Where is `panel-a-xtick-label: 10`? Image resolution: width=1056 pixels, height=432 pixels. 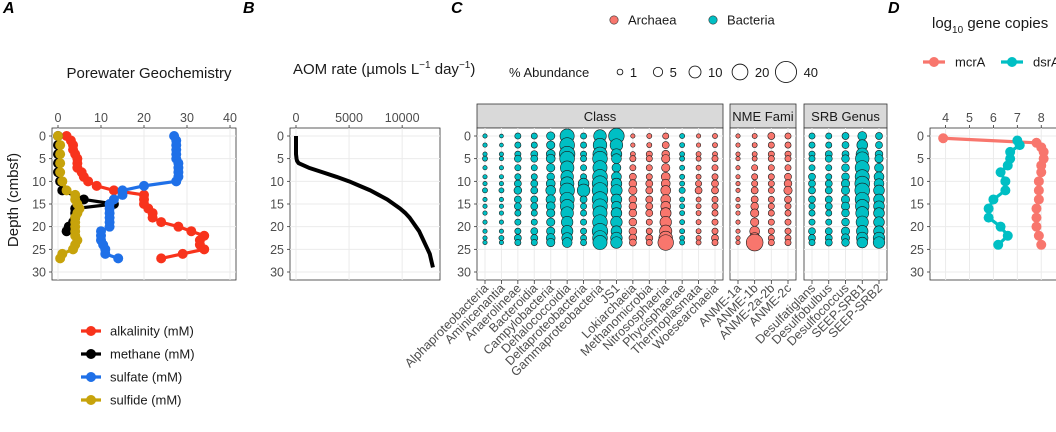 panel-a-xtick-label: 10 is located at coordinates (101, 118).